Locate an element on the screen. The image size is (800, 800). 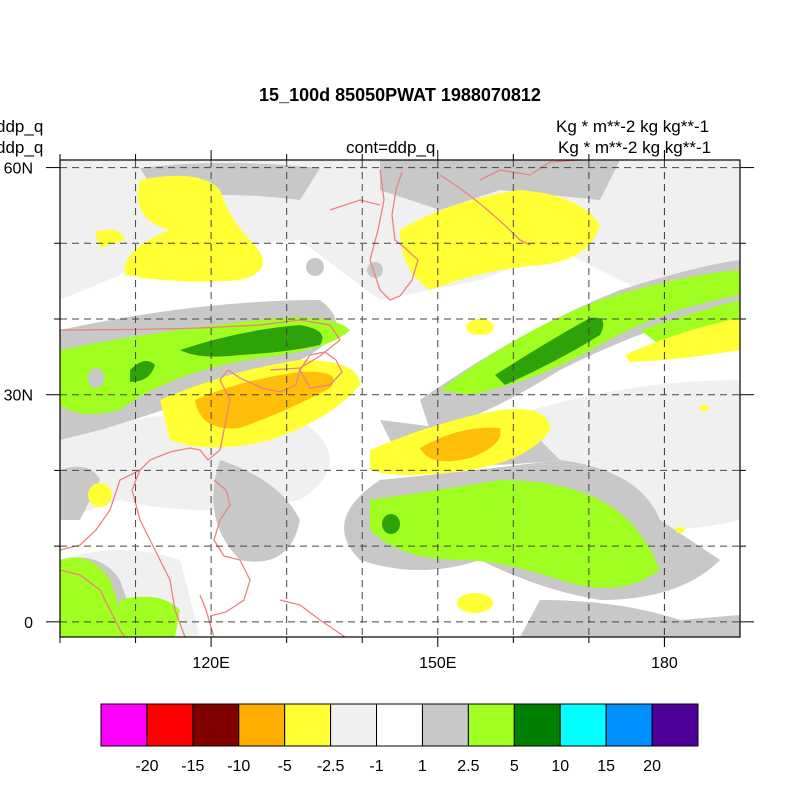
contour-label: cont=ddp_q is located at coordinates (391, 147).